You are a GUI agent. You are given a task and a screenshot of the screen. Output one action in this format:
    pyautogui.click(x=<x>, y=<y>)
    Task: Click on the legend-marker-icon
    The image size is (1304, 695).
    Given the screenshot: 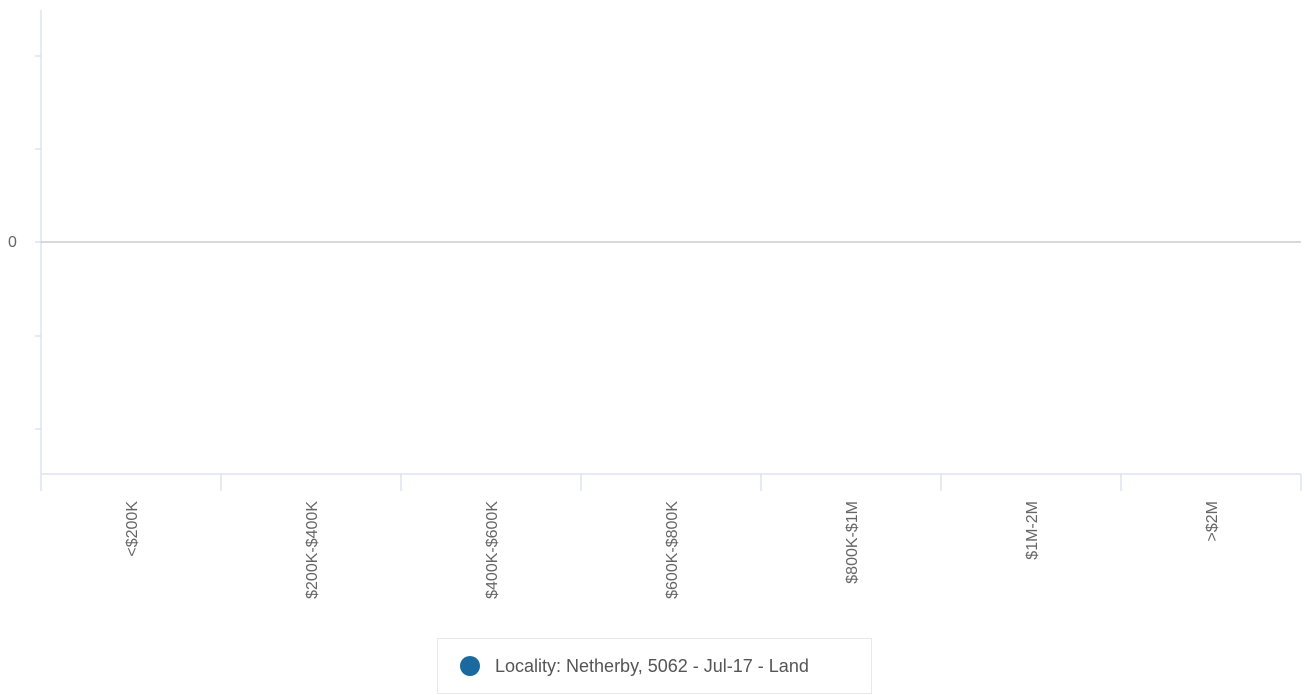 What is the action you would take?
    pyautogui.click(x=470, y=666)
    